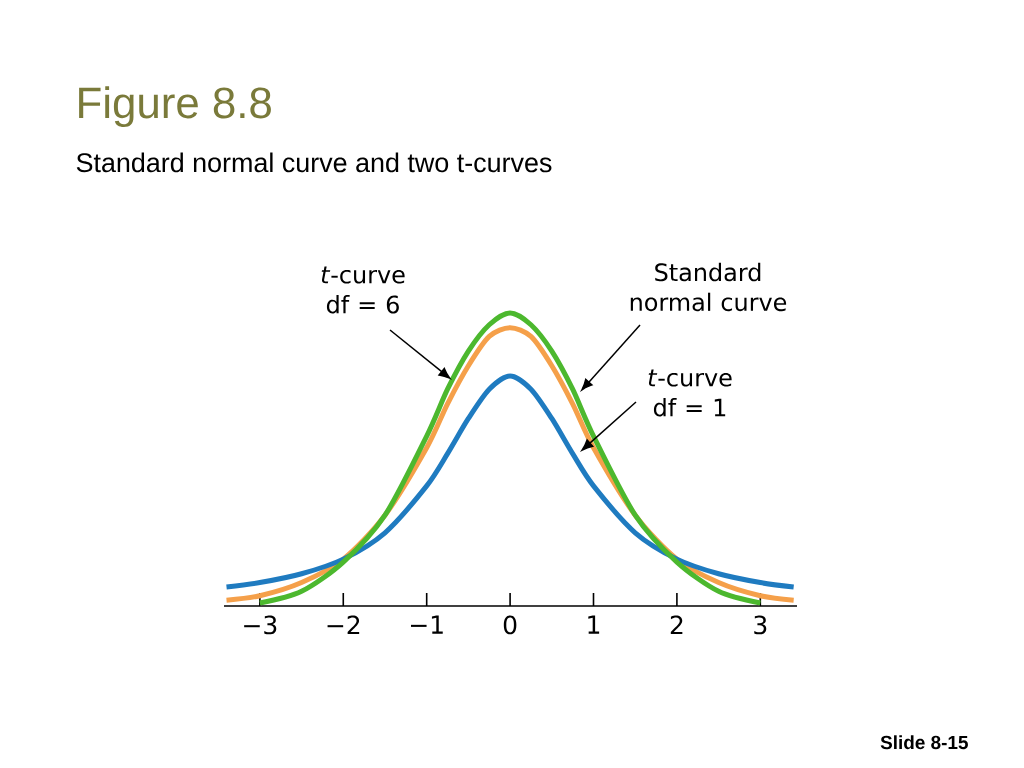  Describe the element at coordinates (760, 625) in the screenshot. I see `x-tick-label: 3` at that location.